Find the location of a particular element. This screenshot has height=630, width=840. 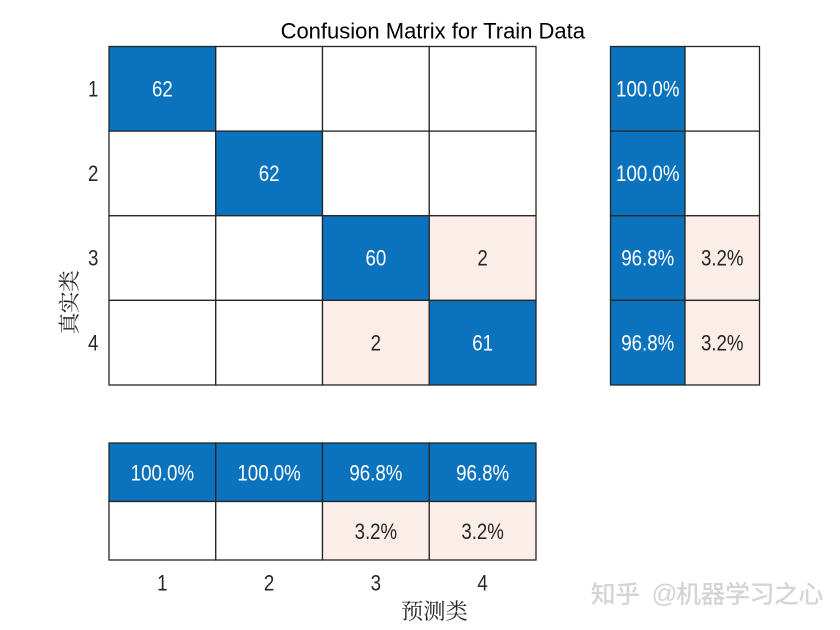

svg-text: 60 is located at coordinates (375, 258).